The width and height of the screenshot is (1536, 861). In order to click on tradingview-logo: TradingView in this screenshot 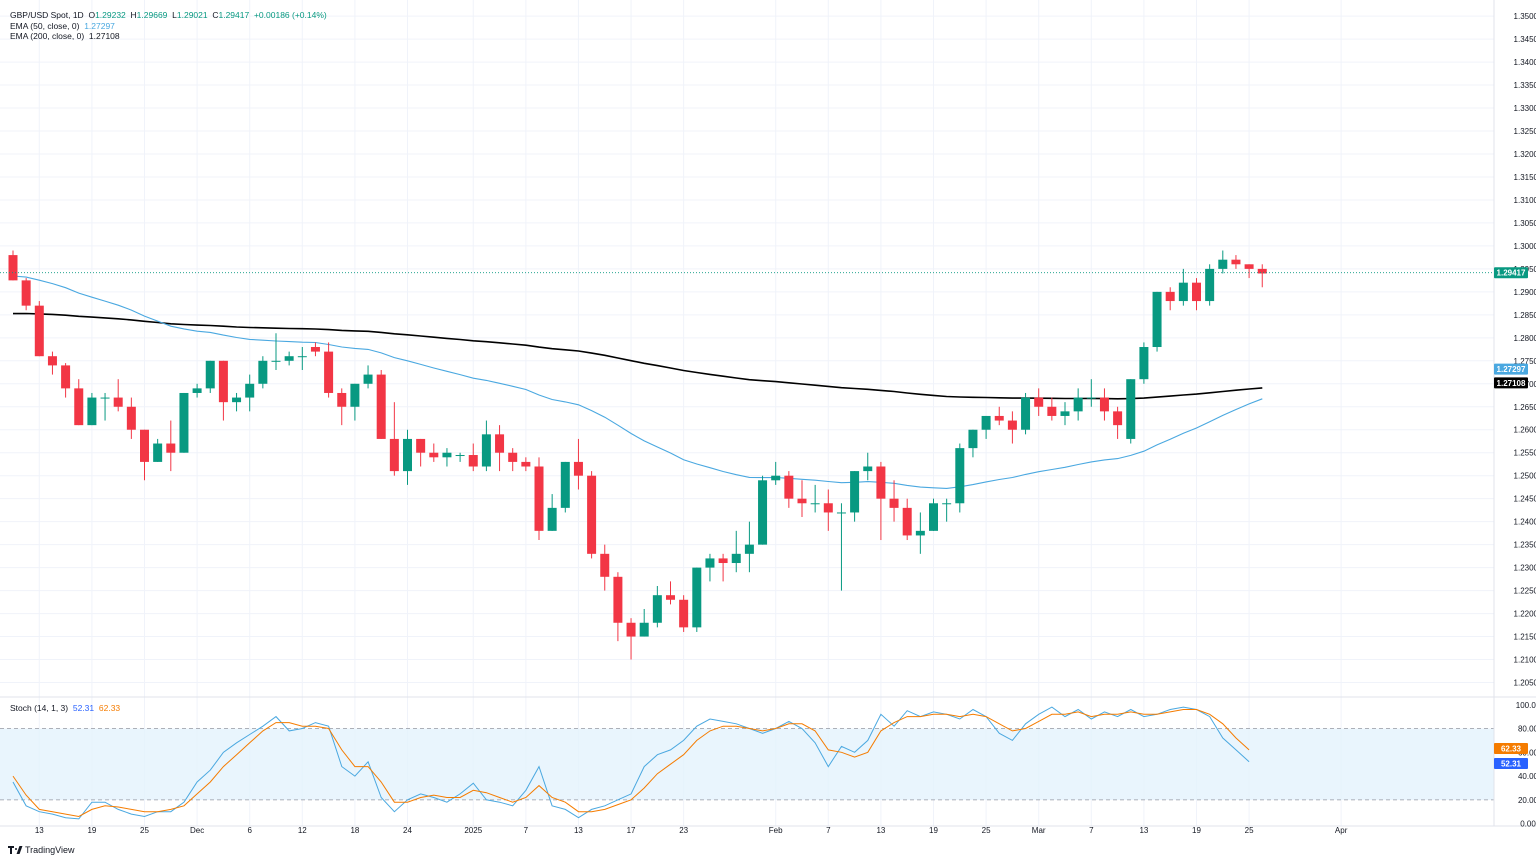, I will do `click(41, 850)`.